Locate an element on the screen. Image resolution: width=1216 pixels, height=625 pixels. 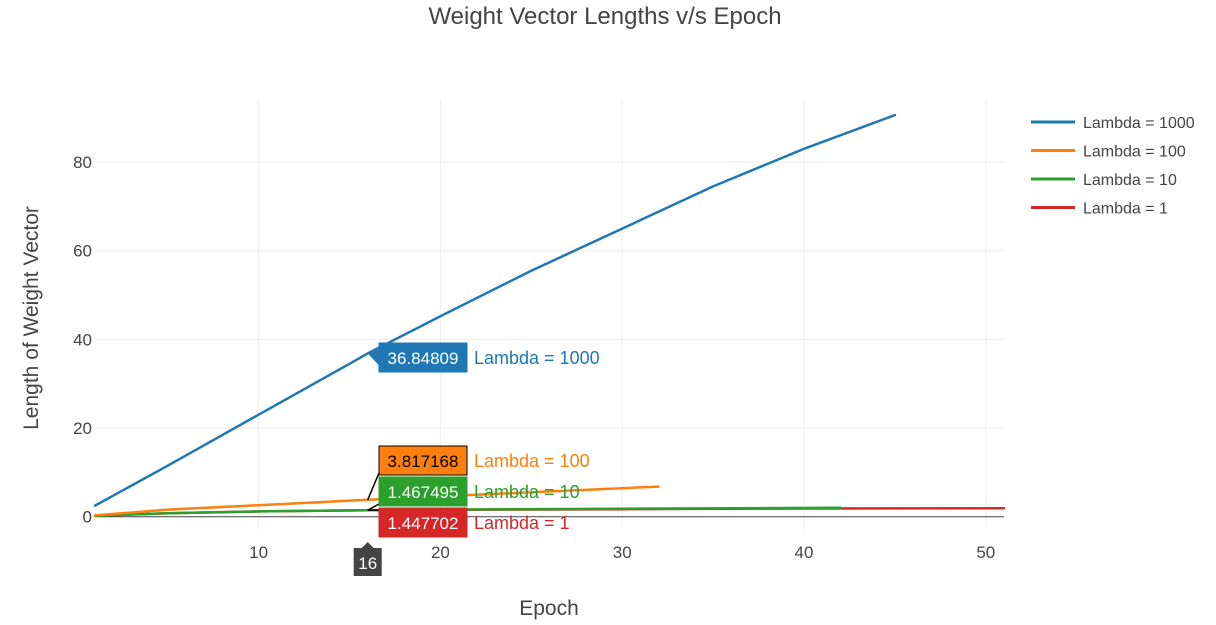
hover-value: 36.84809 is located at coordinates (423, 358).